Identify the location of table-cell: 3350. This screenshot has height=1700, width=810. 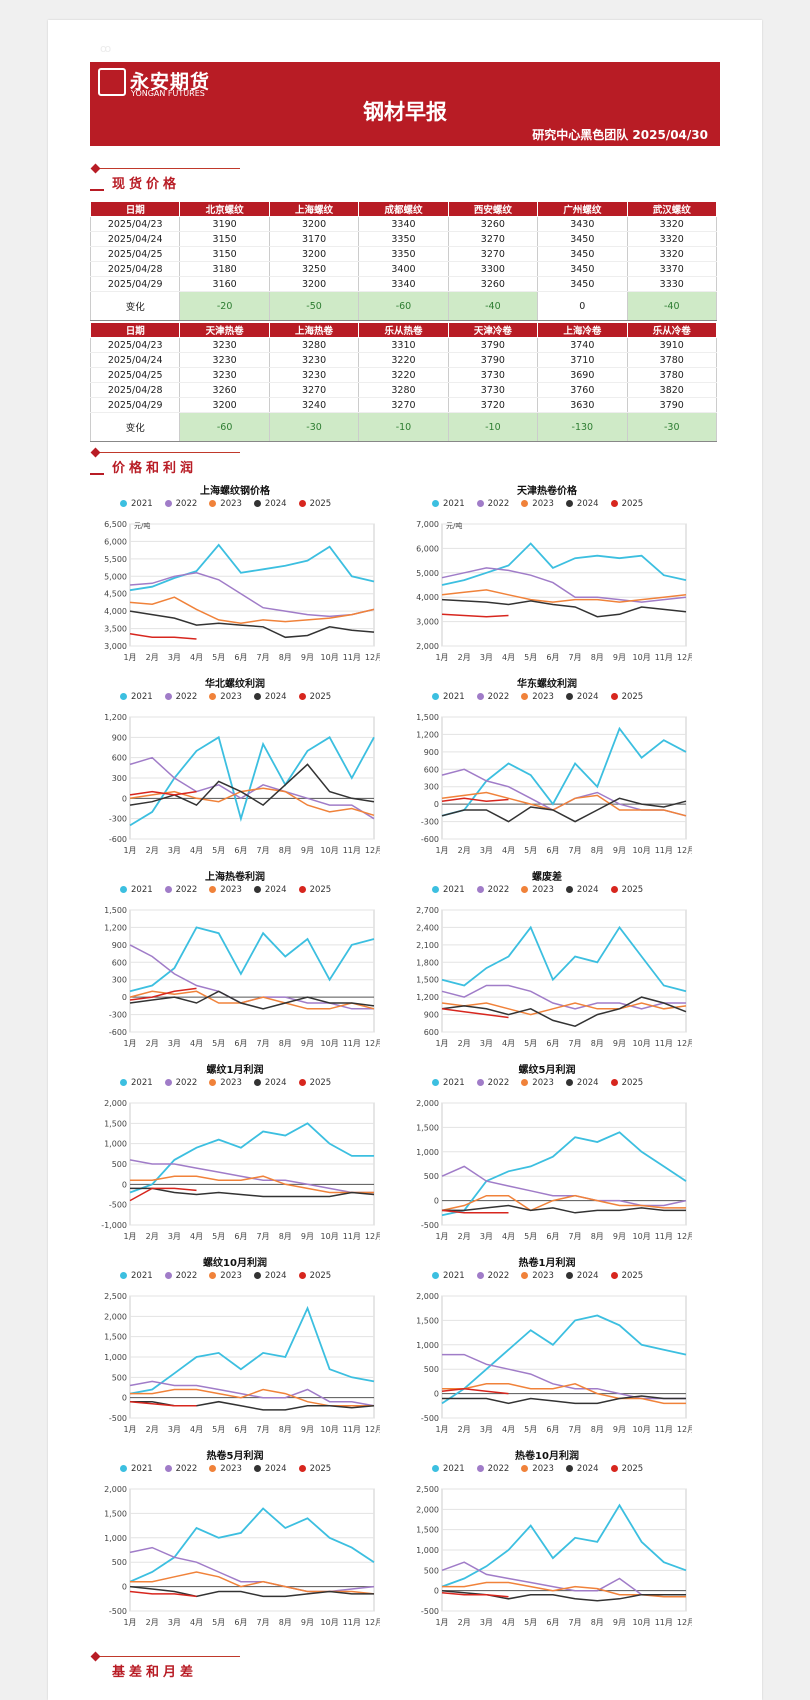
(403, 239).